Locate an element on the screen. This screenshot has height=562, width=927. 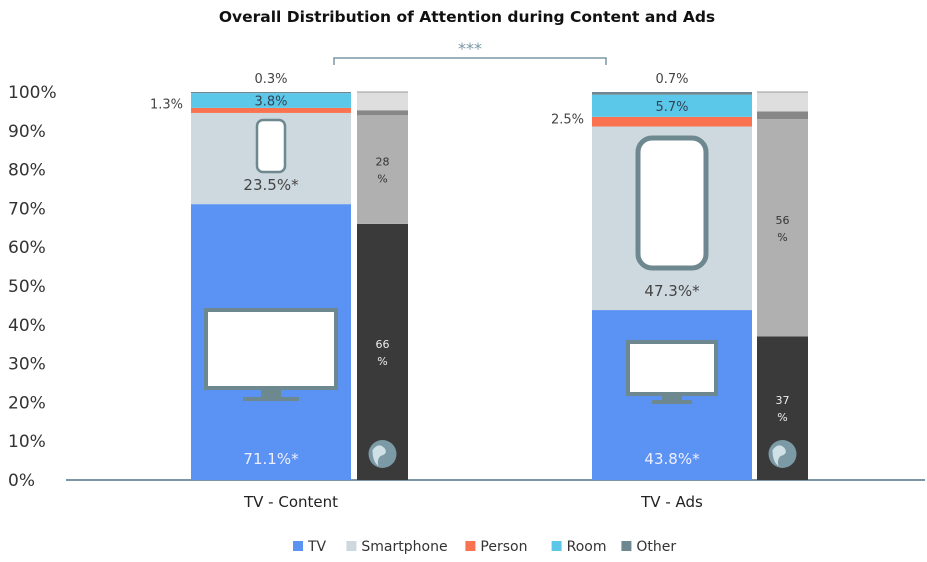
other-value-label: 0.7% is located at coordinates (671, 79).